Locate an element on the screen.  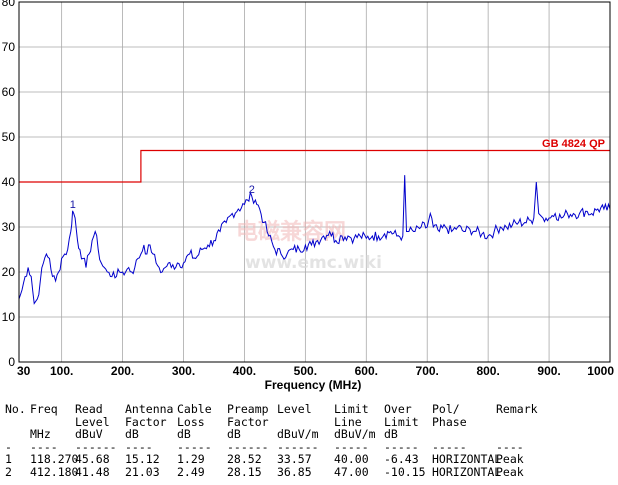
table-cell: Cable is located at coordinates (194, 409).